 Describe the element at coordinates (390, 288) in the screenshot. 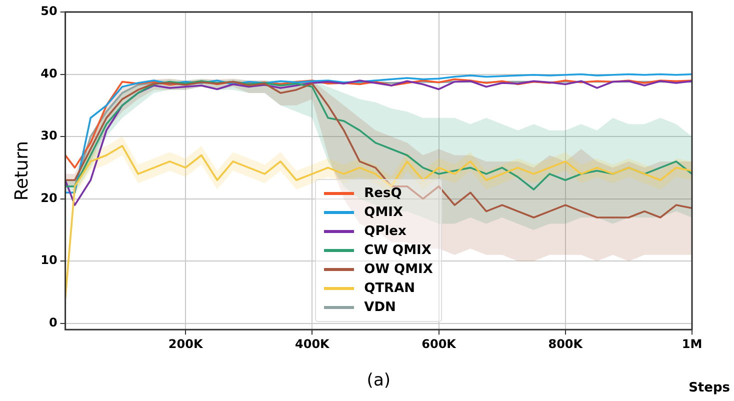

I see `legend-label: QTRAN` at that location.